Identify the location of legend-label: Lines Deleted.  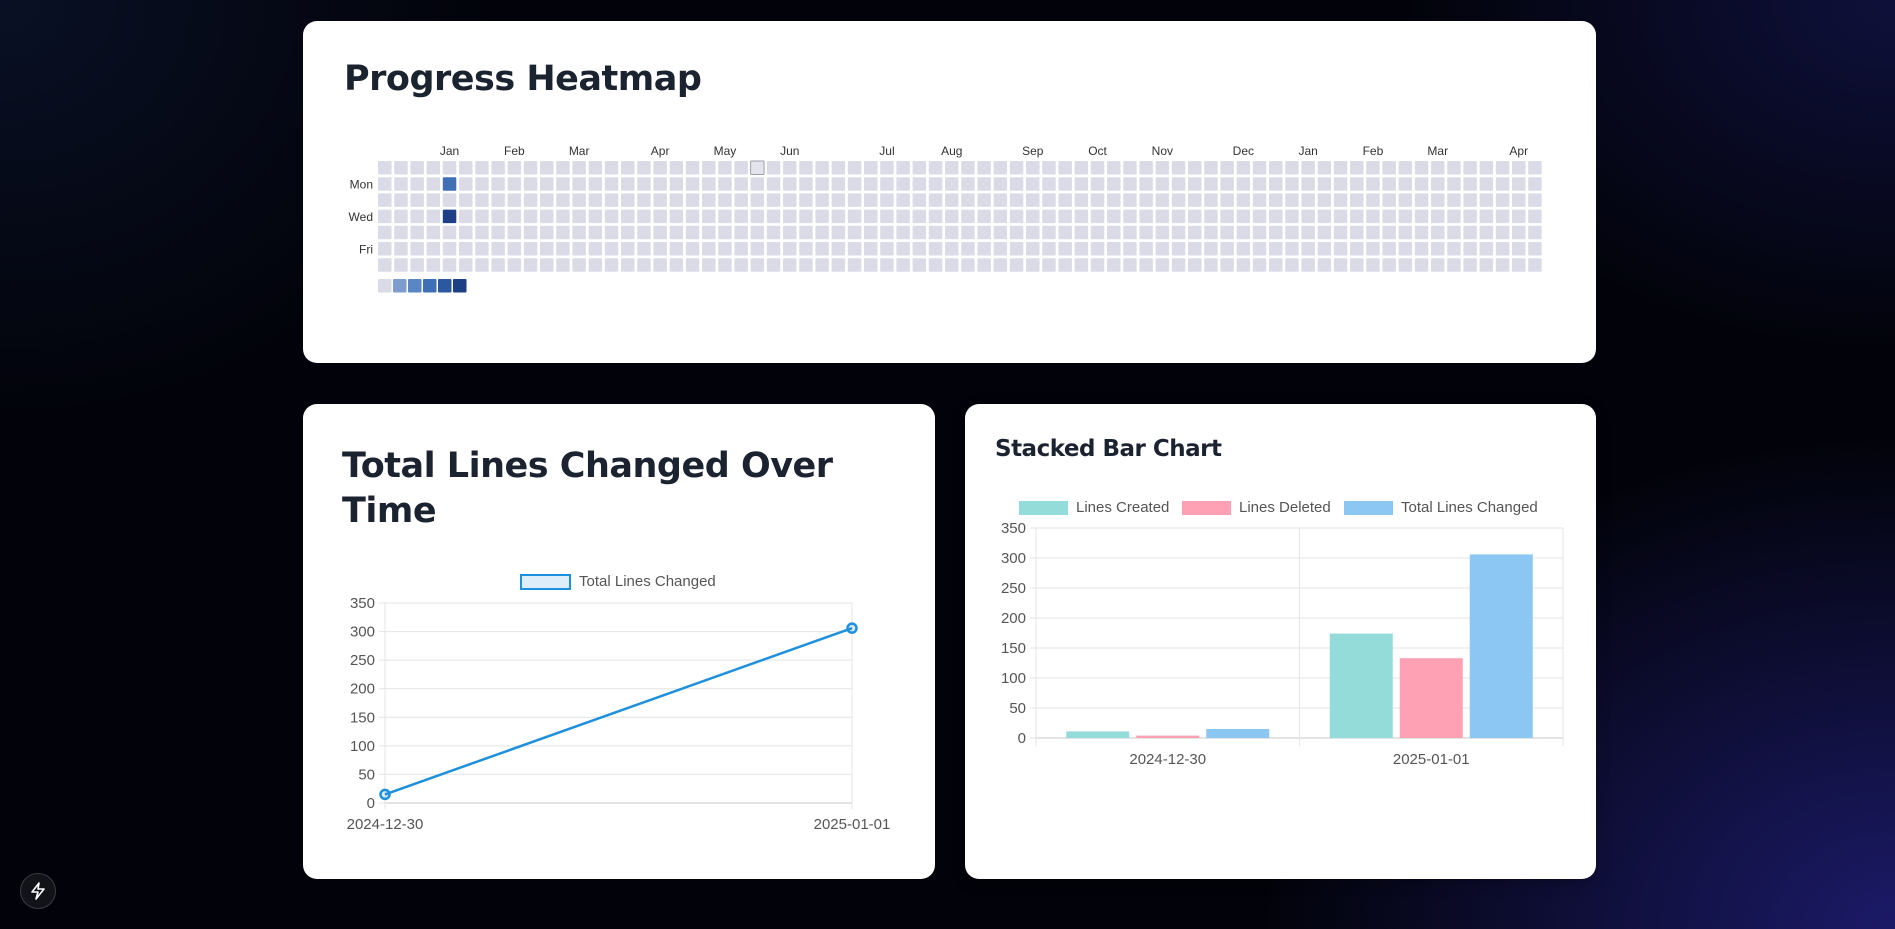
(1285, 507).